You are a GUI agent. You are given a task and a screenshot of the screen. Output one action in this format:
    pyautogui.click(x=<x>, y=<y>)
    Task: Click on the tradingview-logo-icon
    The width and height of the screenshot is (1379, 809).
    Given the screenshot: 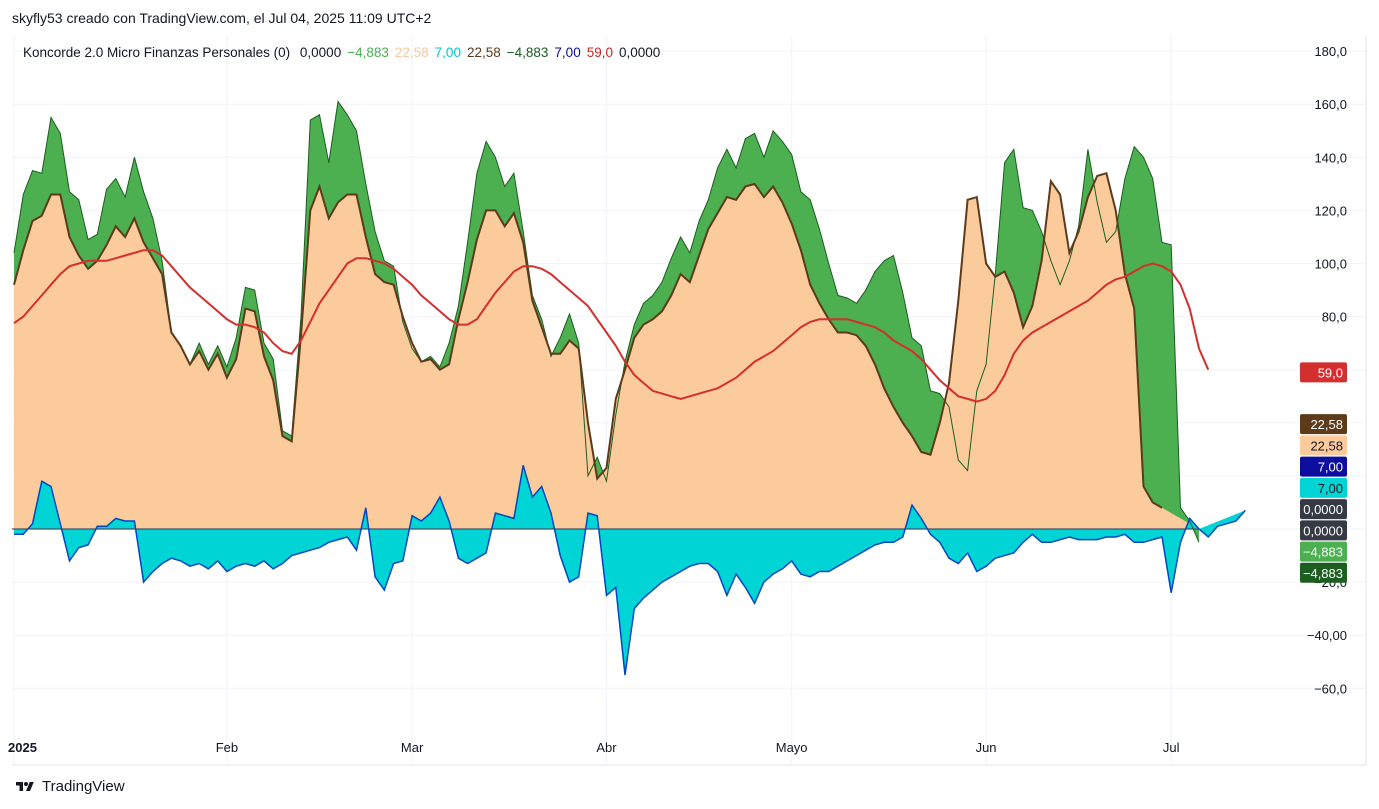 What is the action you would take?
    pyautogui.click(x=25, y=786)
    